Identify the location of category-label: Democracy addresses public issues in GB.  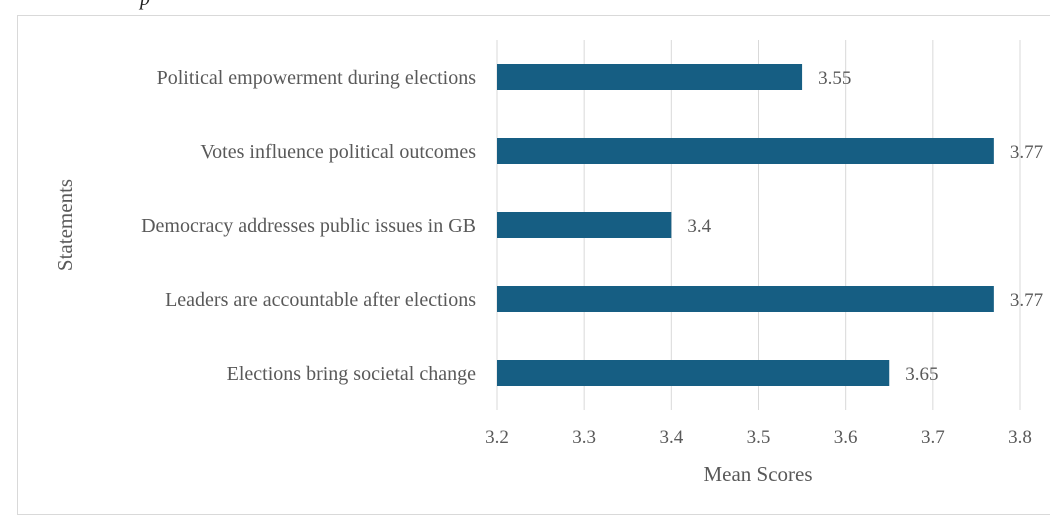
(308, 226).